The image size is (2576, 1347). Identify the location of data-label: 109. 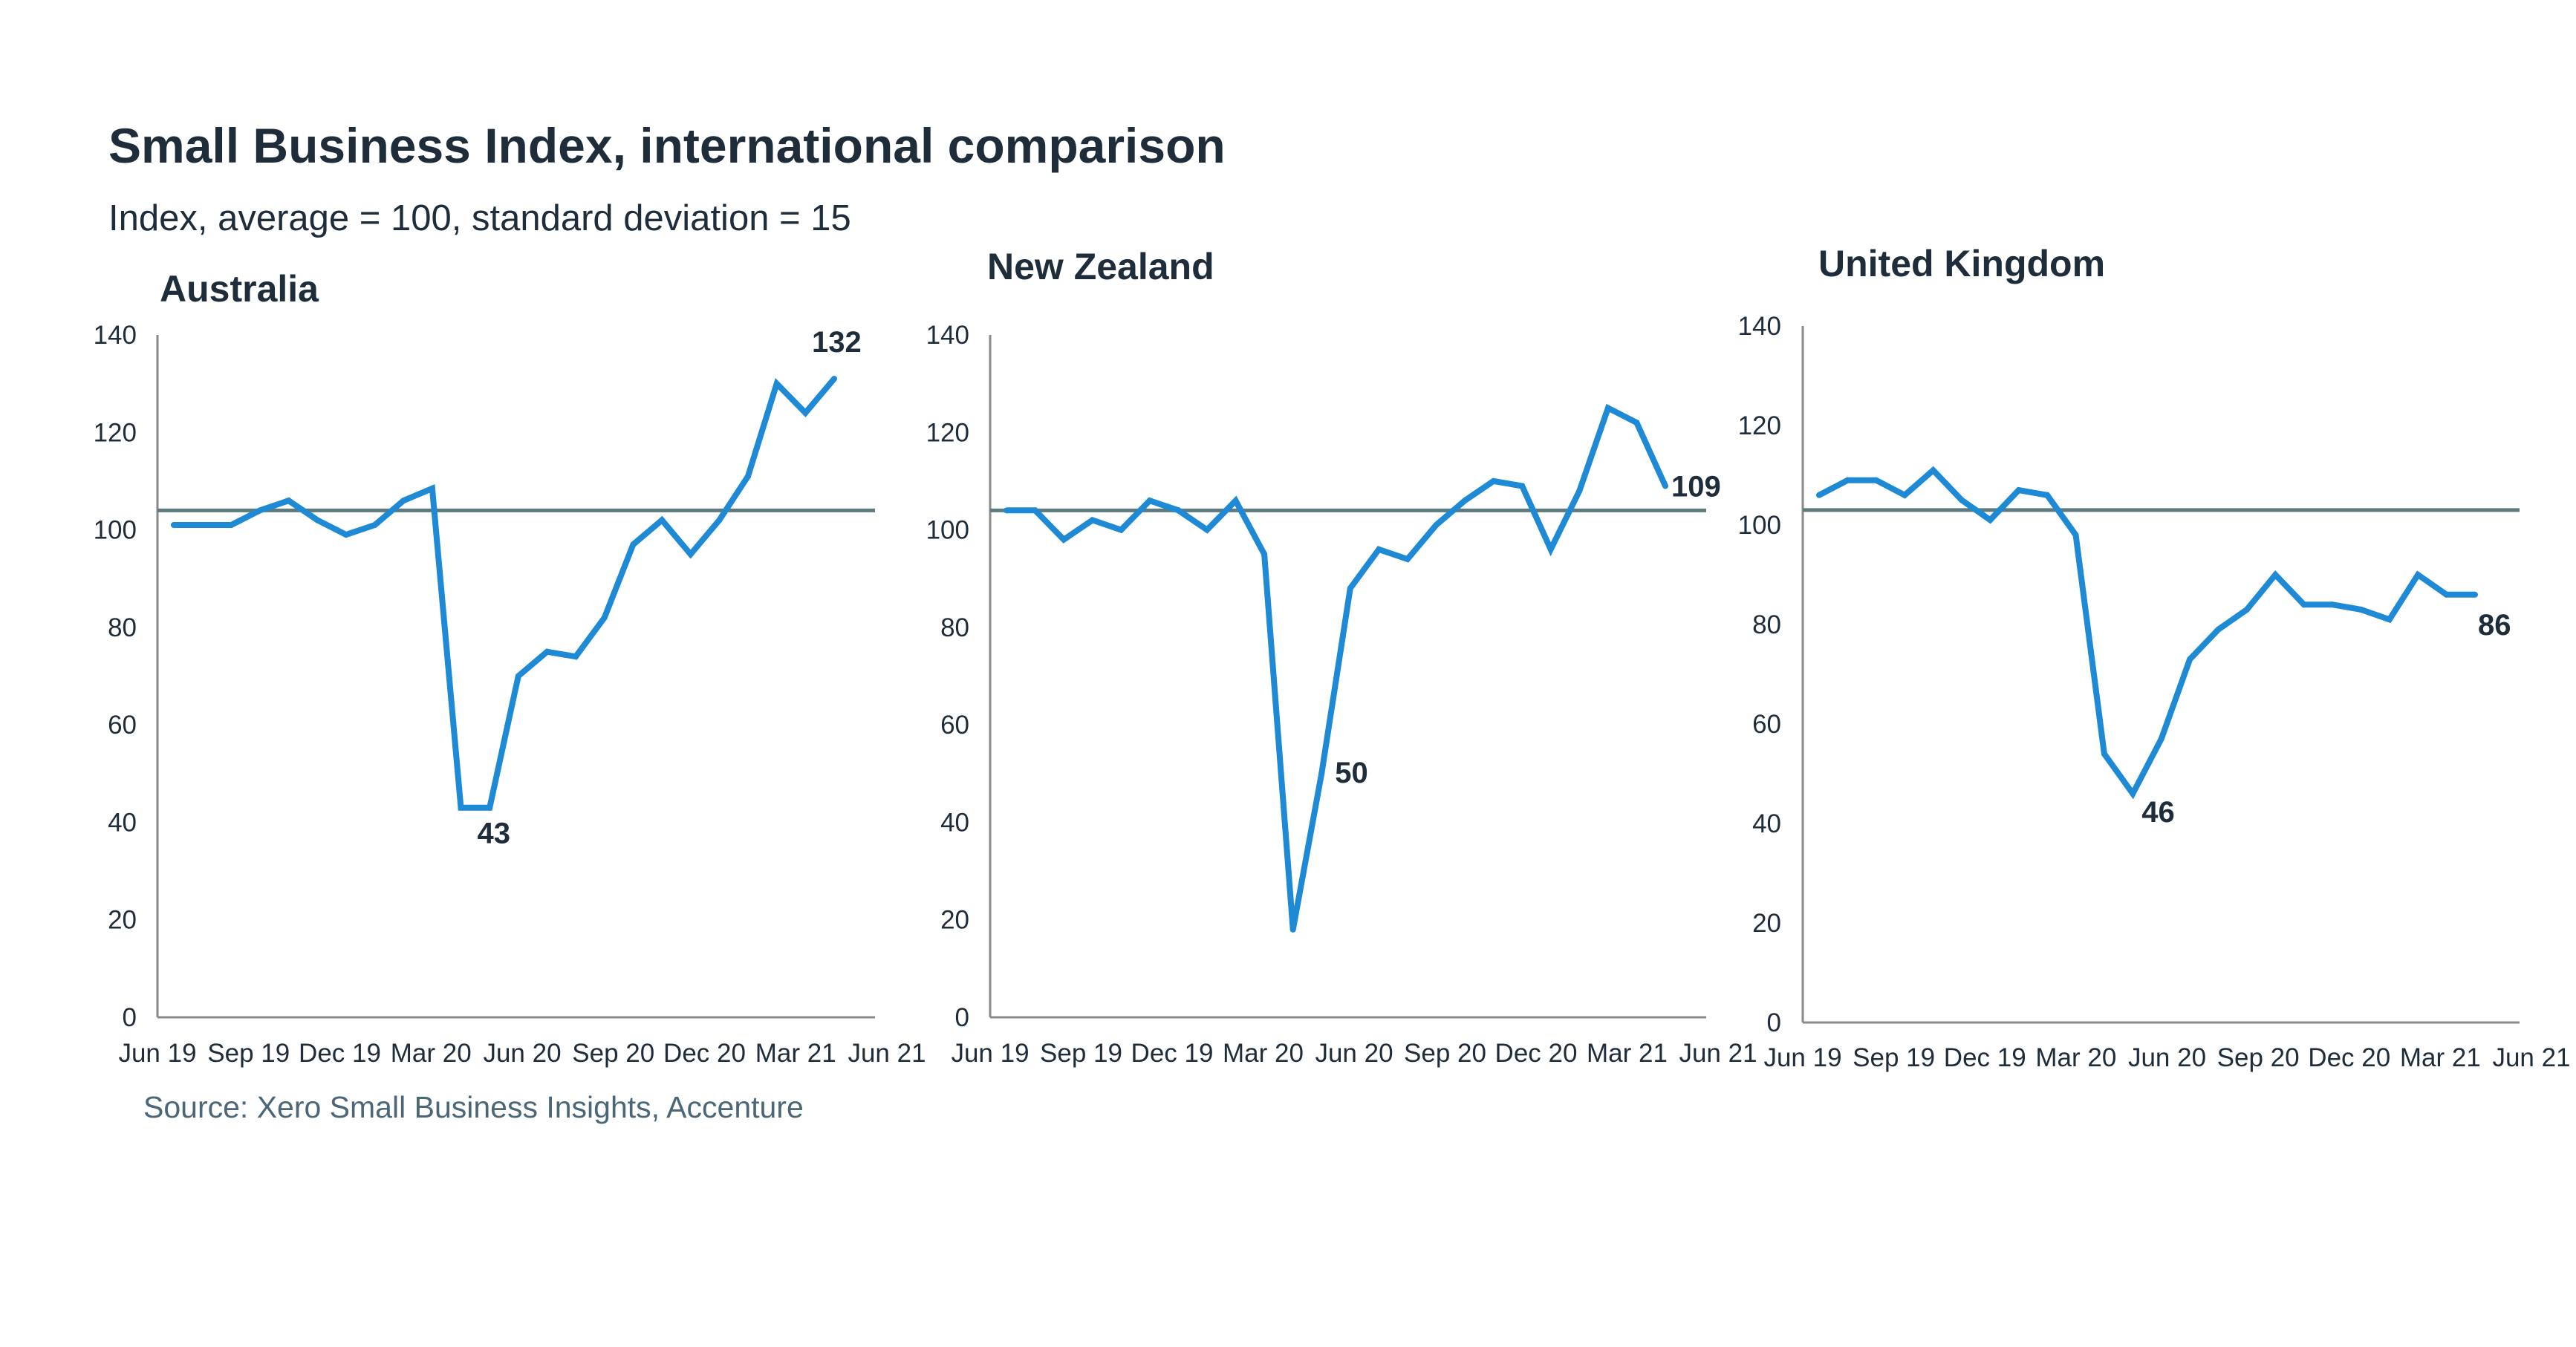
(1696, 486).